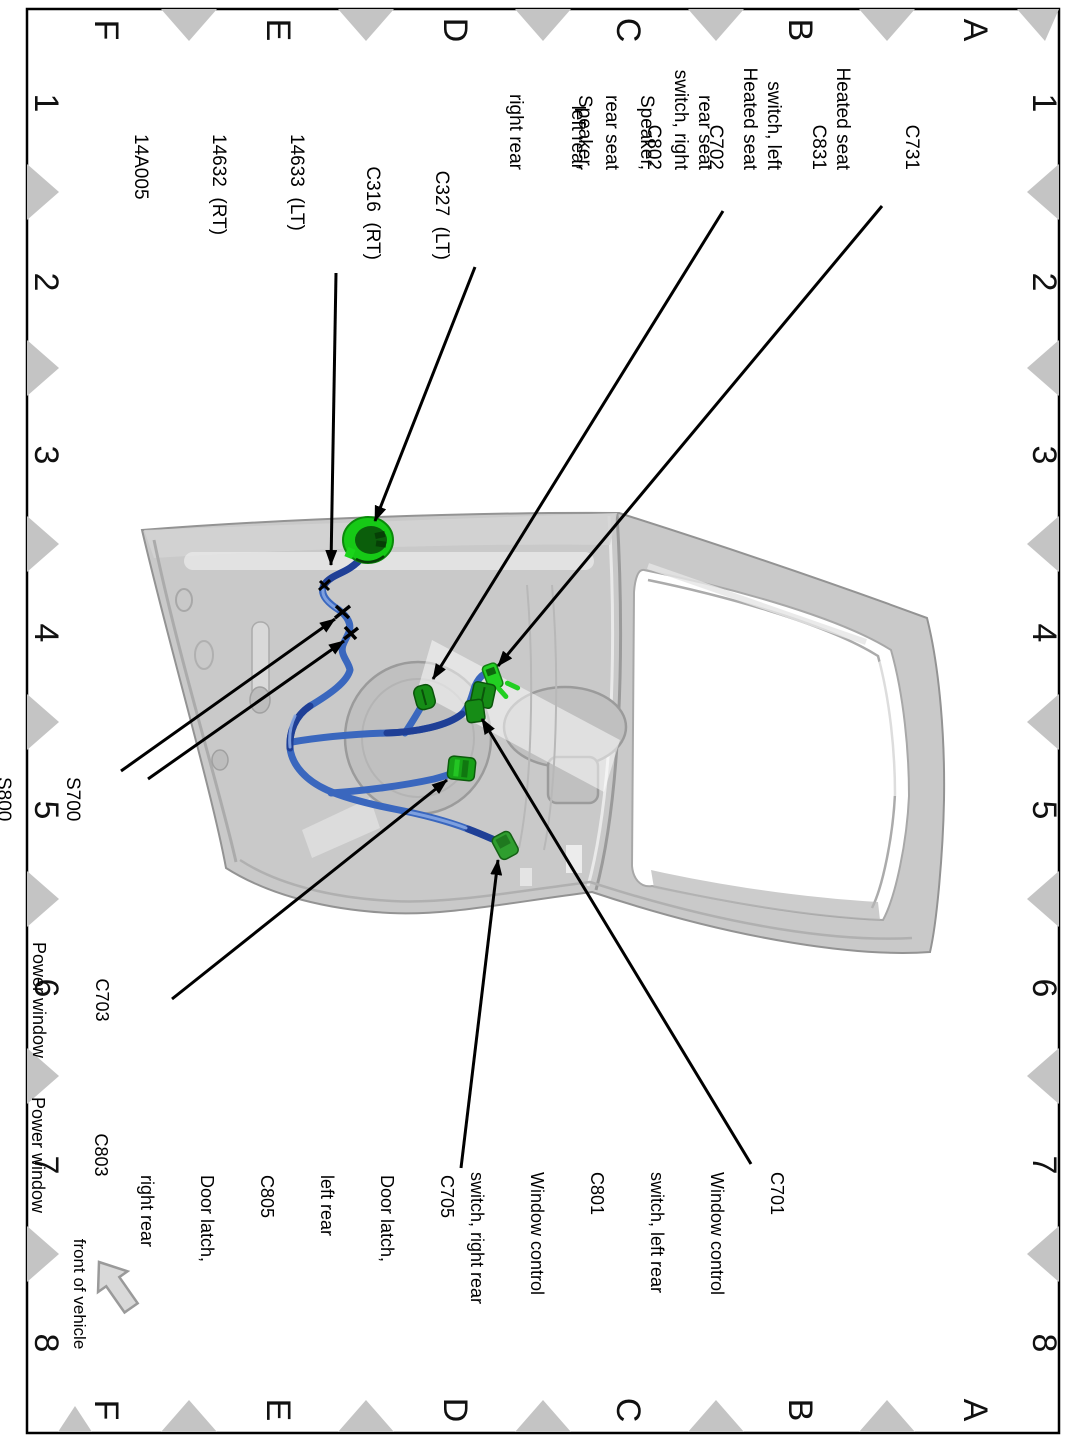 This screenshot has width=1072, height=1442. What do you see at coordinates (331, 419) in the screenshot?
I see `callout-arrow-harness-part` at bounding box center [331, 419].